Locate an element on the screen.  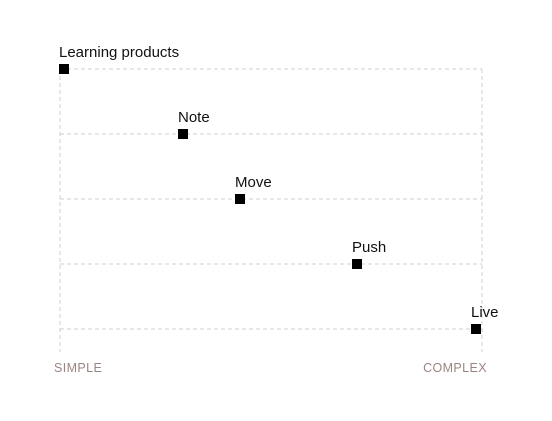
node-label: Learning products is located at coordinates (119, 52).